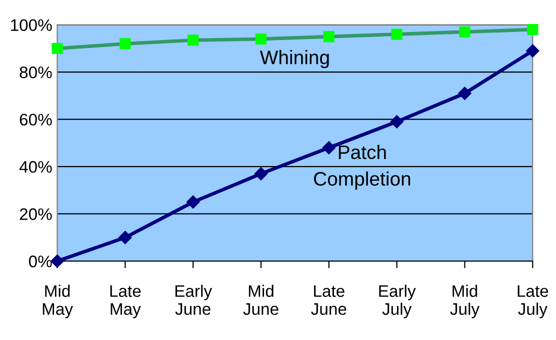 This screenshot has height=340, width=556. Describe the element at coordinates (193, 299) in the screenshot. I see `x-tick-label: Early June` at that location.